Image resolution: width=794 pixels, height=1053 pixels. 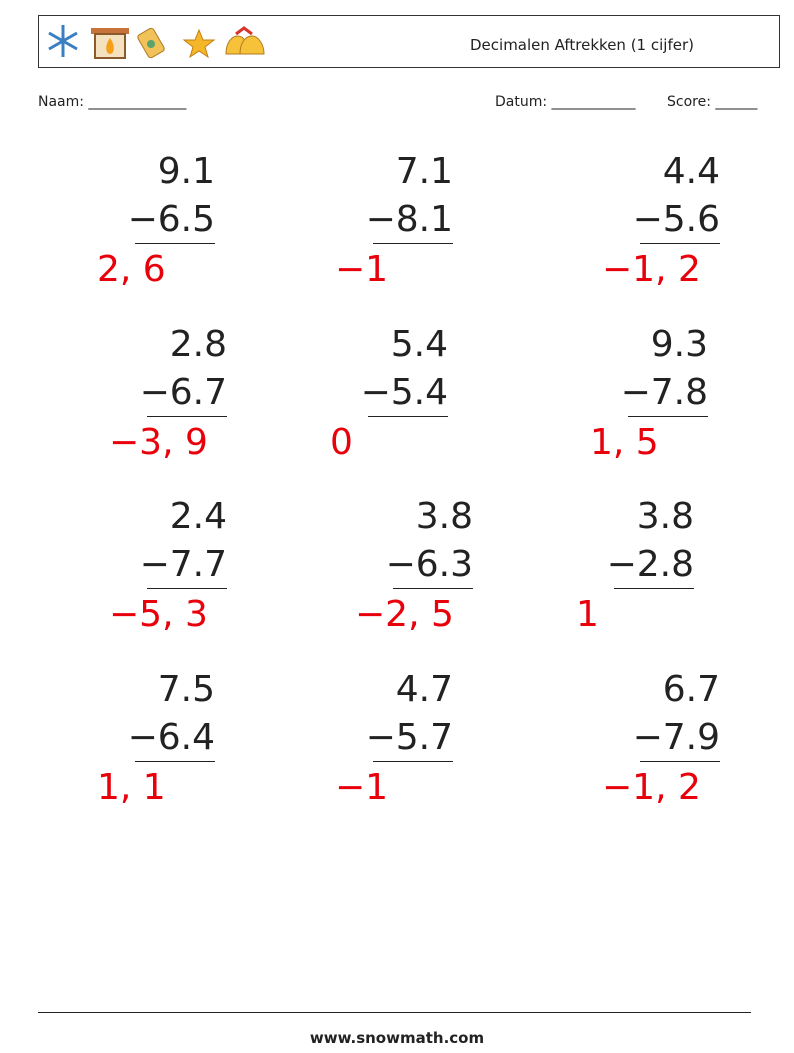 I want to click on subtrahend: −6.4, so click(x=171, y=737).